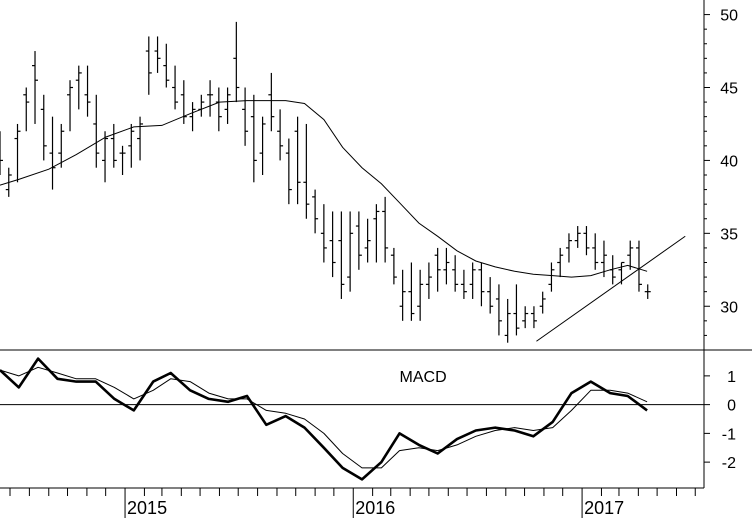 The width and height of the screenshot is (752, 518). I want to click on price-tick-label: 40, so click(729, 161).